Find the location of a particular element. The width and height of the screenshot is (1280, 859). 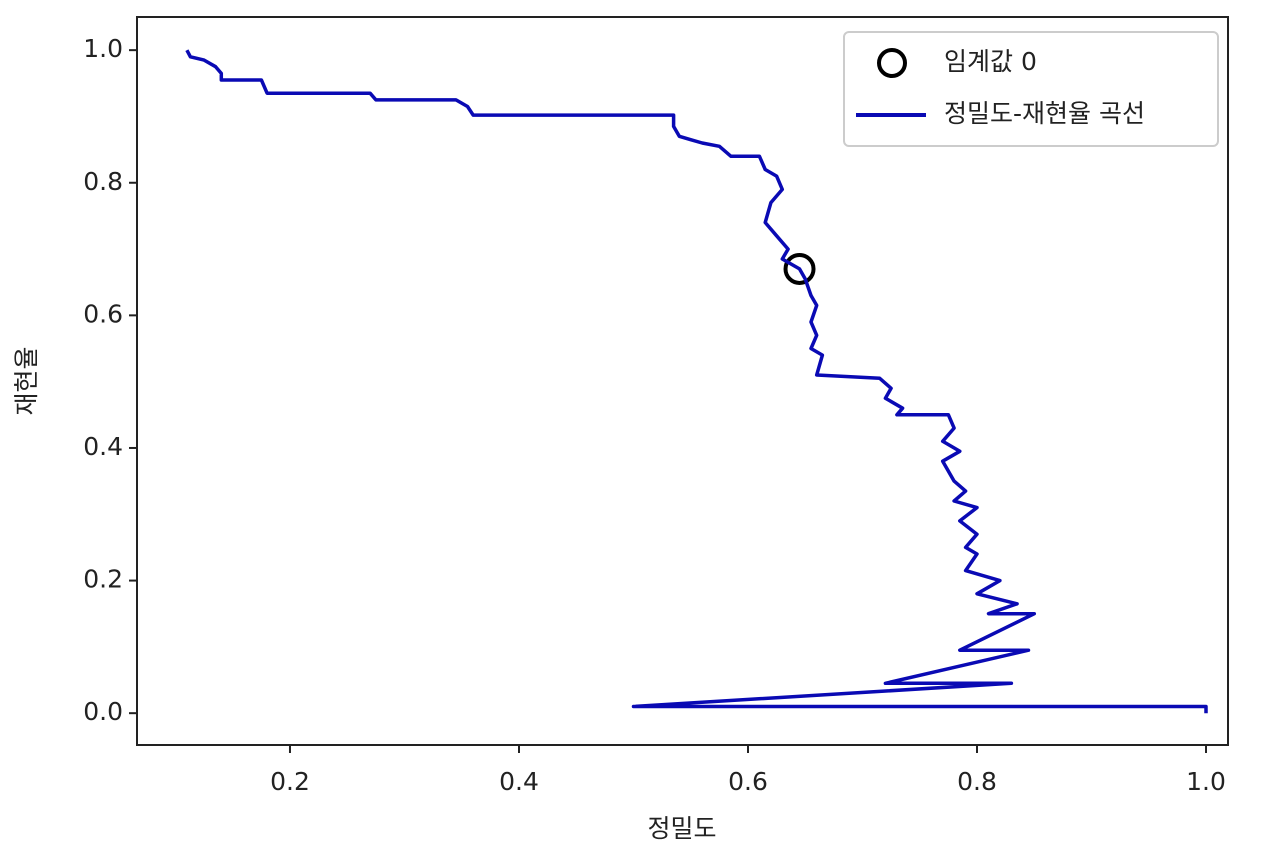

x-axis-label: 정밀도 is located at coordinates (681, 828).